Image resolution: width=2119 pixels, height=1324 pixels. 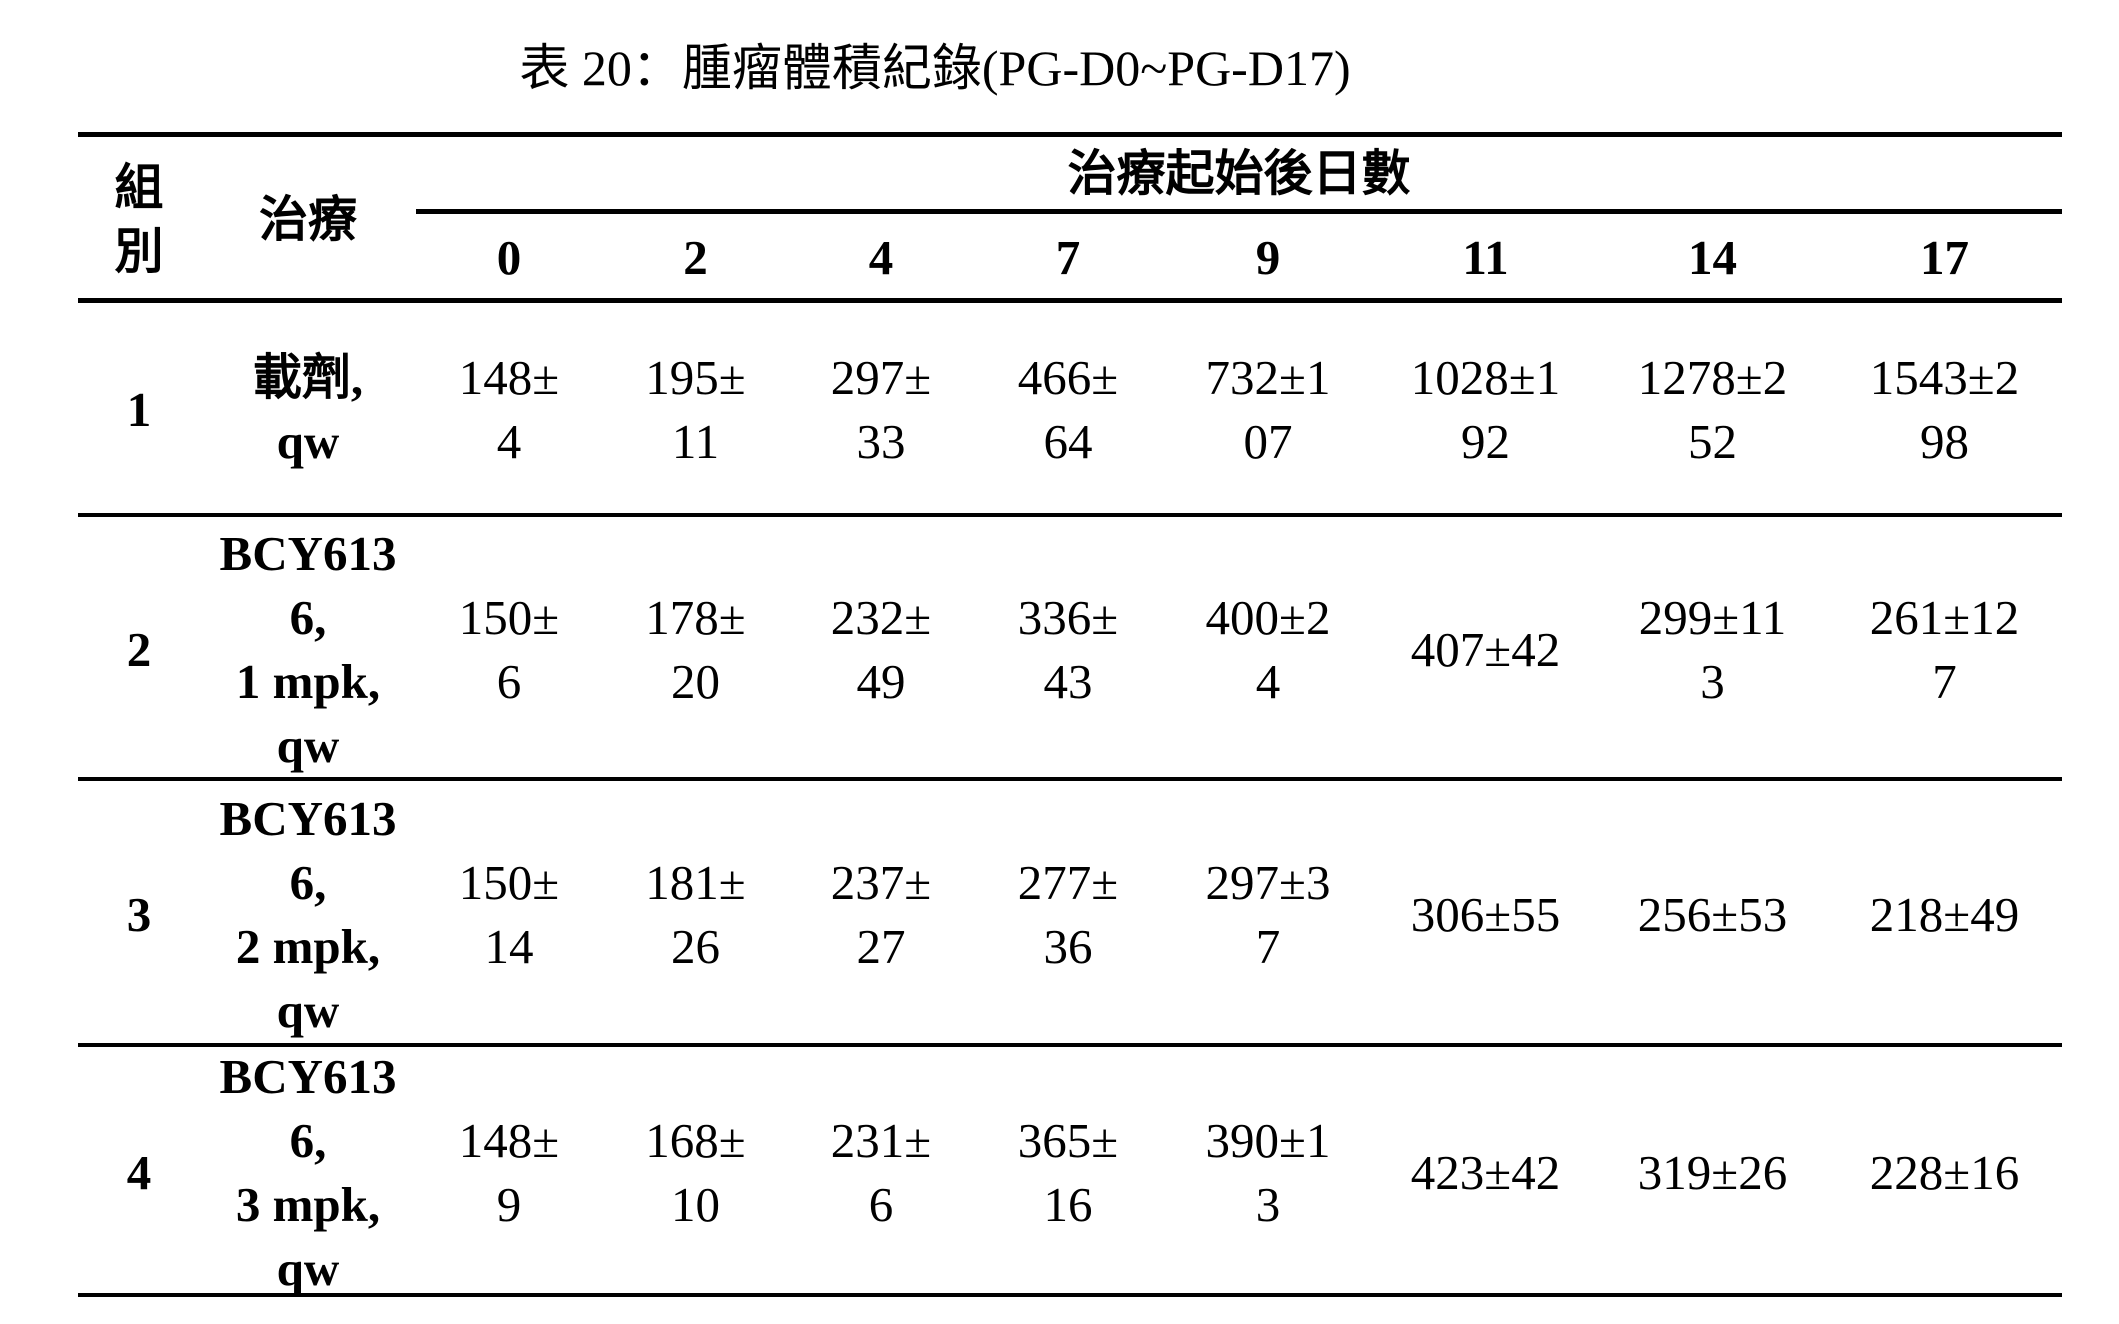 What do you see at coordinates (881, 410) in the screenshot?
I see `row-value: 297± 33` at bounding box center [881, 410].